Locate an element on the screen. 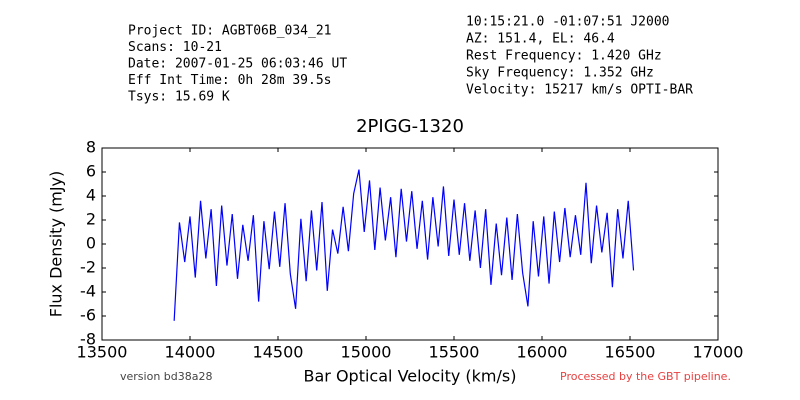 This screenshot has width=800, height=400. y-tick-label: 4 is located at coordinates (91, 195).